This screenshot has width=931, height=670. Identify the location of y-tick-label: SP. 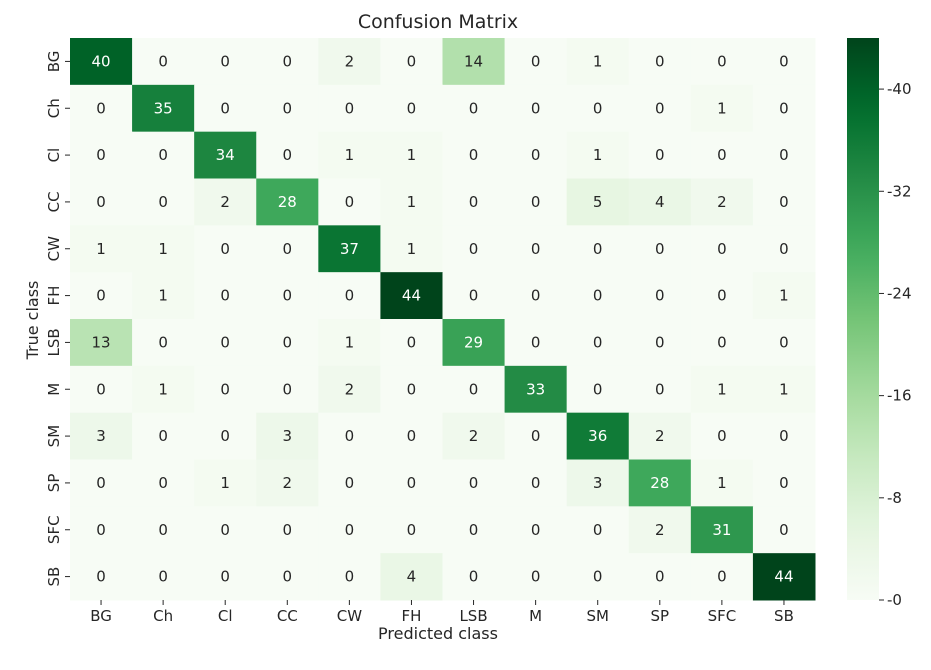
(54, 483).